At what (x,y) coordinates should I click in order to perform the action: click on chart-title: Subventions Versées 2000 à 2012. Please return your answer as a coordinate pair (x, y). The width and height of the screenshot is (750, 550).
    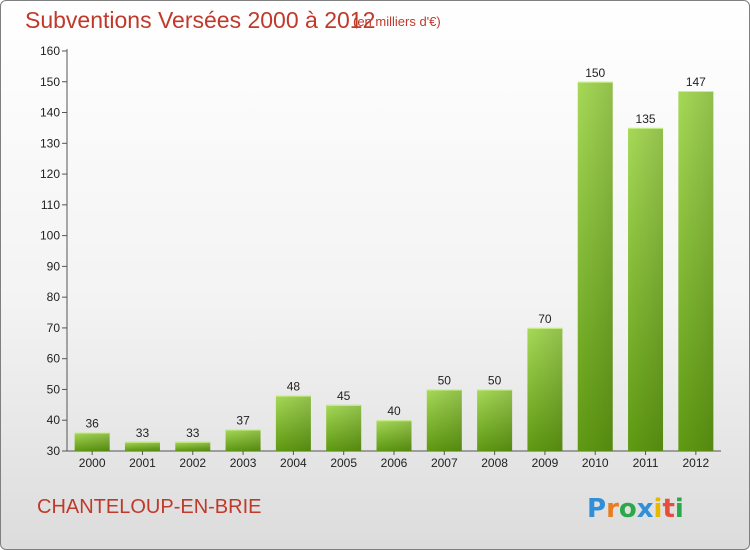
    Looking at the image, I should click on (200, 20).